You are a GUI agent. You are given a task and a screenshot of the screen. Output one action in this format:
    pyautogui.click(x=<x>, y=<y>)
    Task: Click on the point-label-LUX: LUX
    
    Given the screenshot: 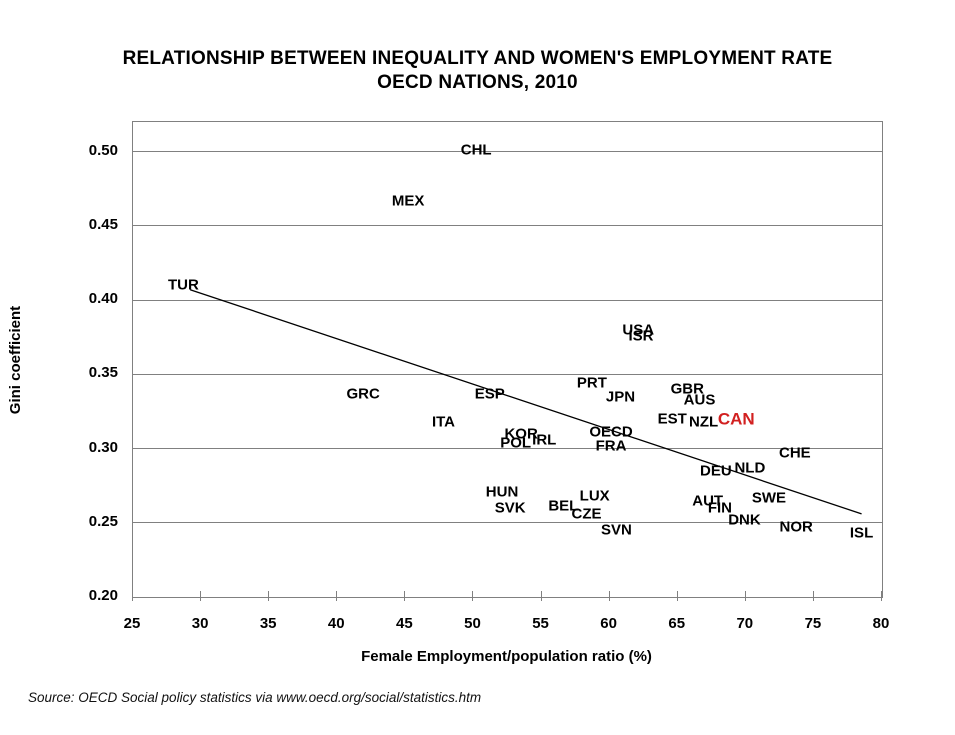 What is the action you would take?
    pyautogui.click(x=594, y=496)
    